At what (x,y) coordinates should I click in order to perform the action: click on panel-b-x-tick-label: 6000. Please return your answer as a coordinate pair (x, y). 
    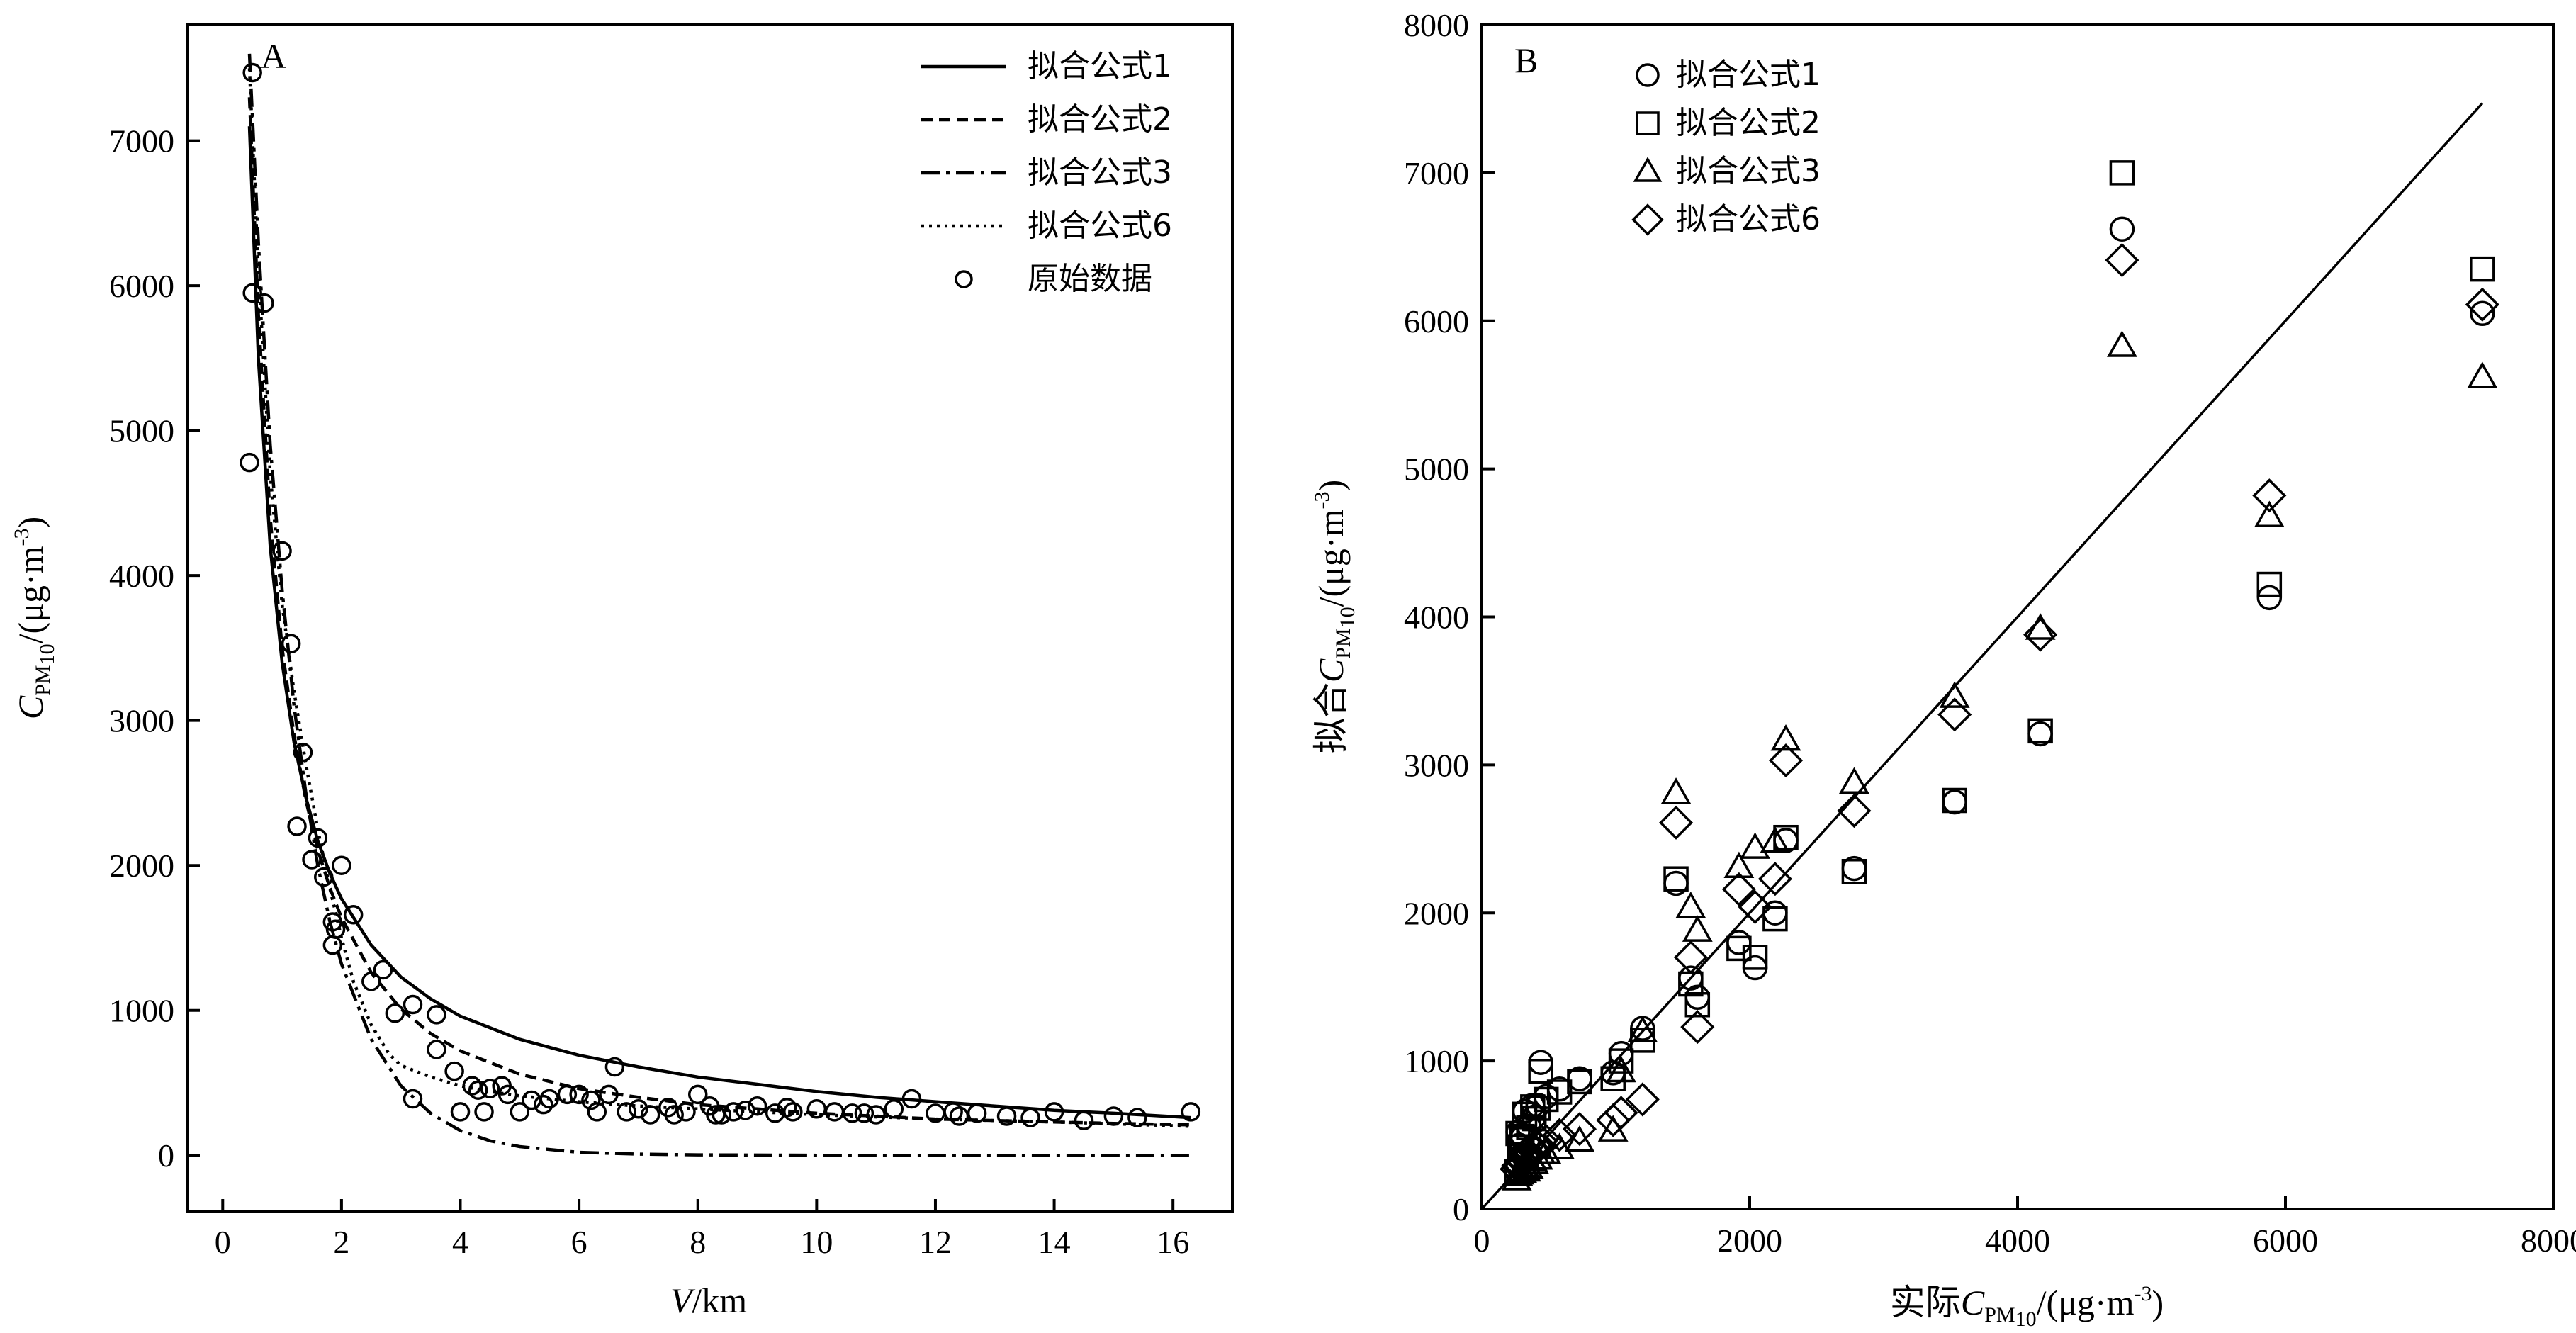
    Looking at the image, I should click on (2285, 1240).